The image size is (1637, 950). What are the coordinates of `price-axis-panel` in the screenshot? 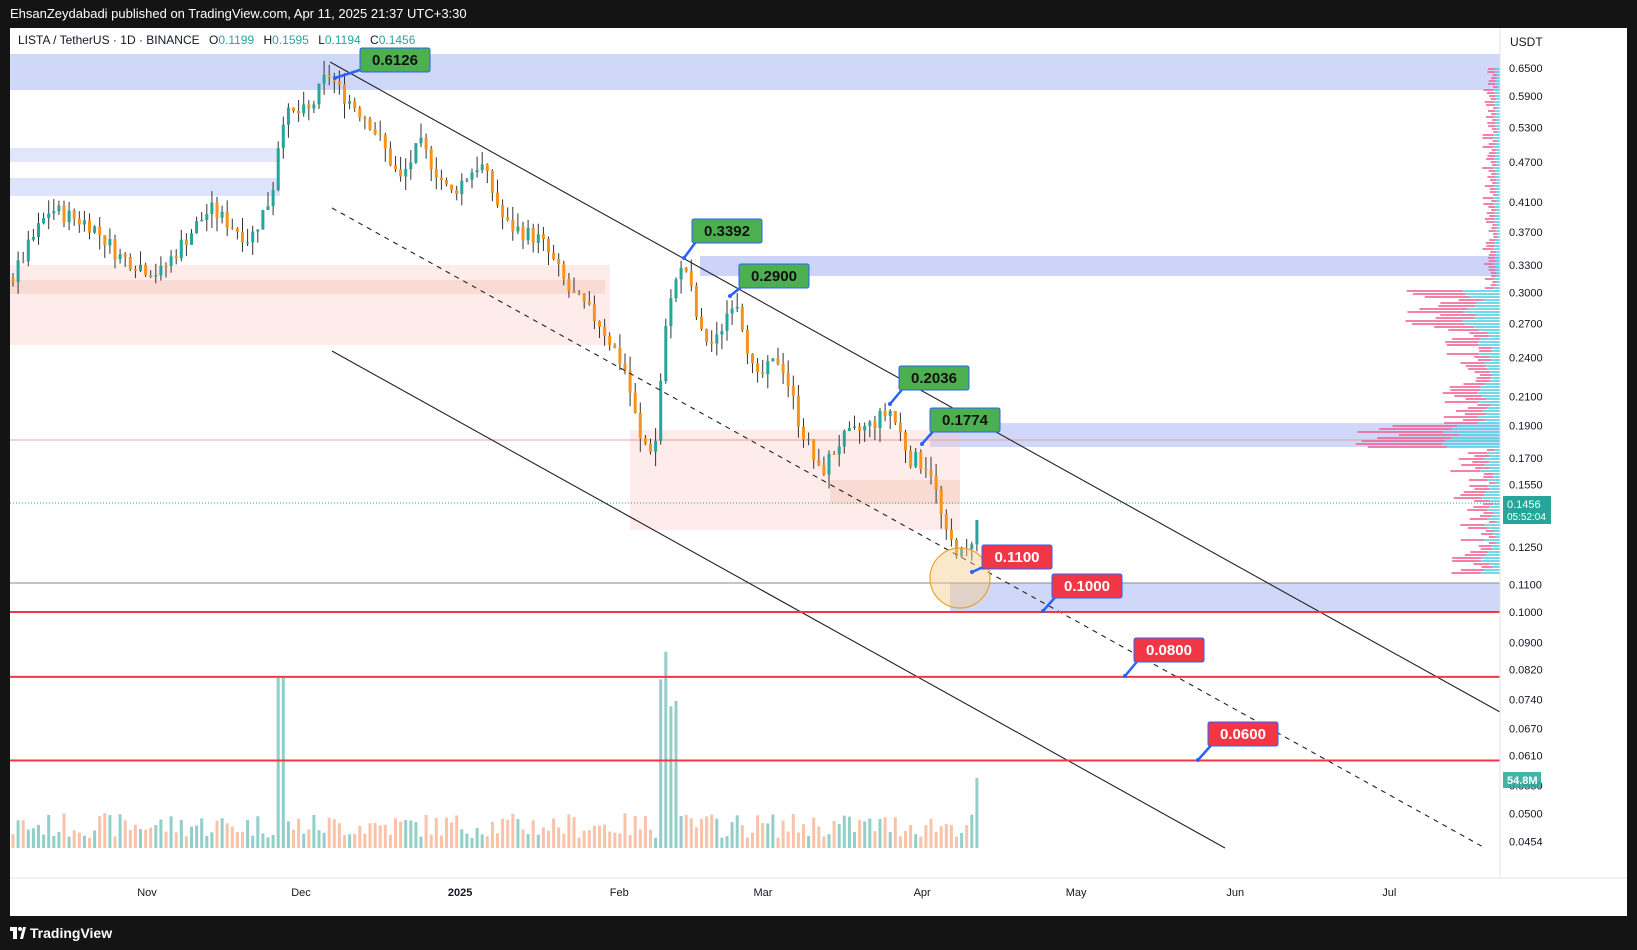 It's located at (1563, 472).